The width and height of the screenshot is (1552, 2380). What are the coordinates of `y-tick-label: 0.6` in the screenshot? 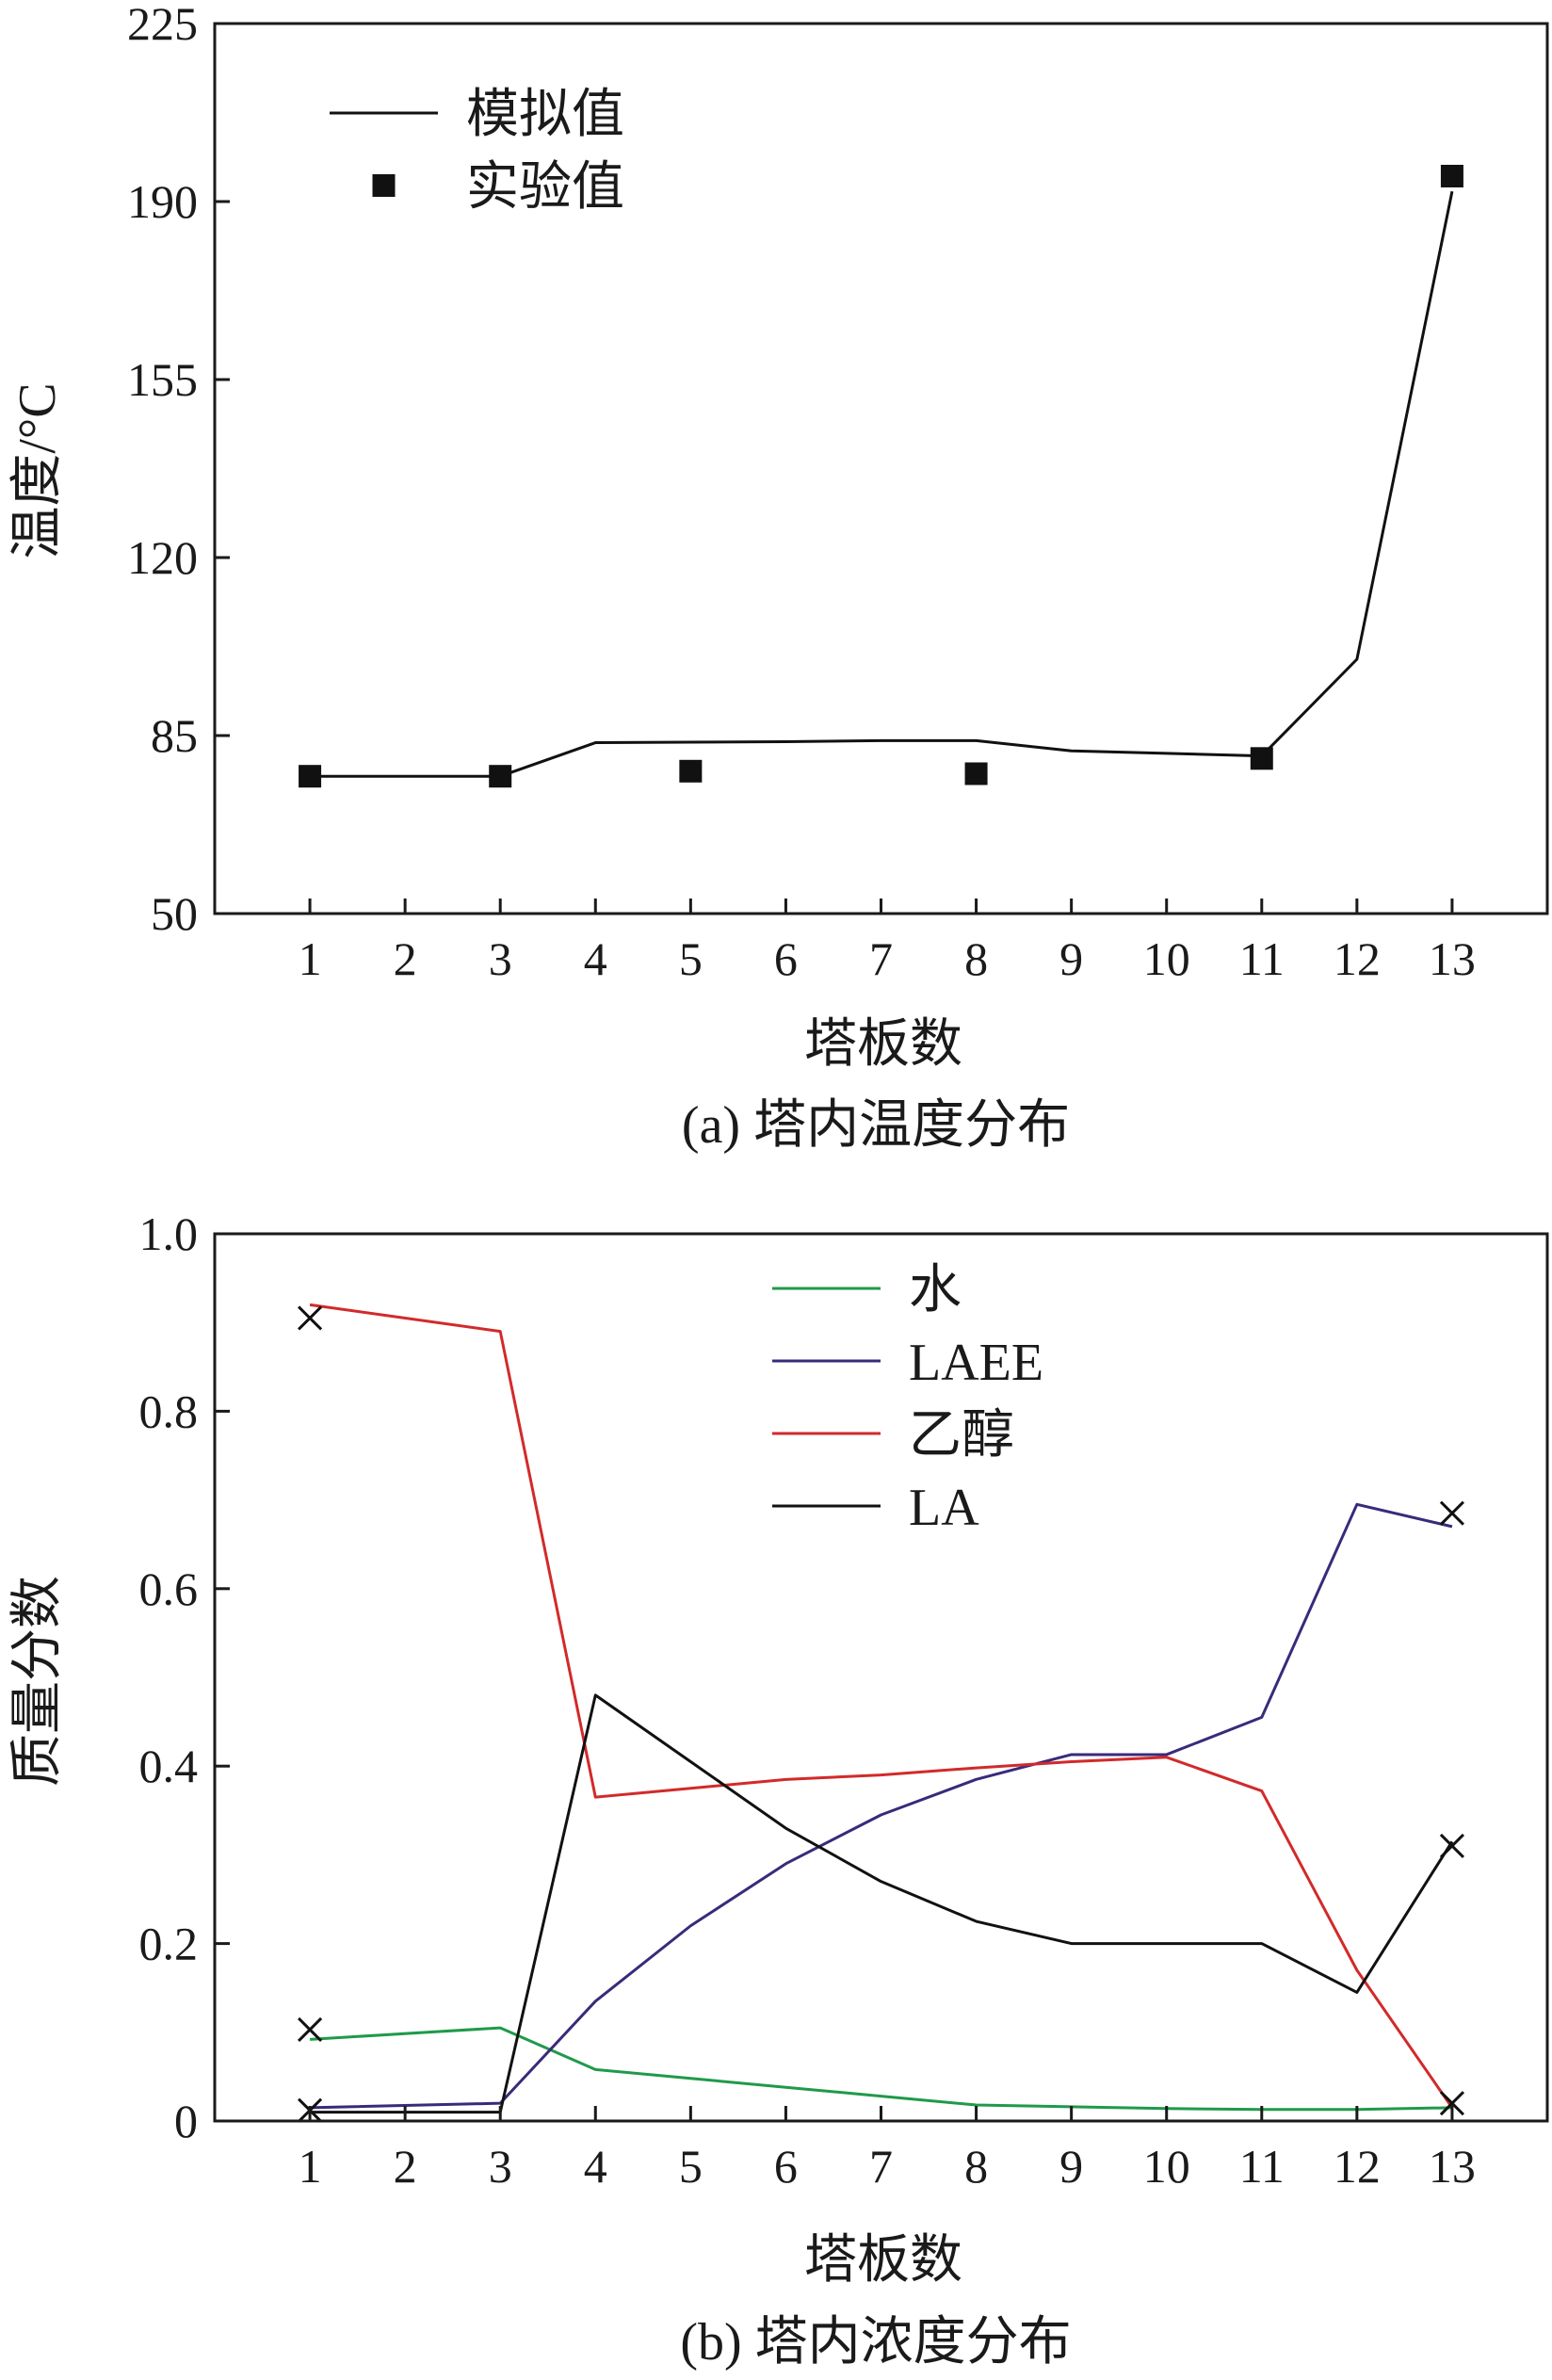 It's located at (169, 1588).